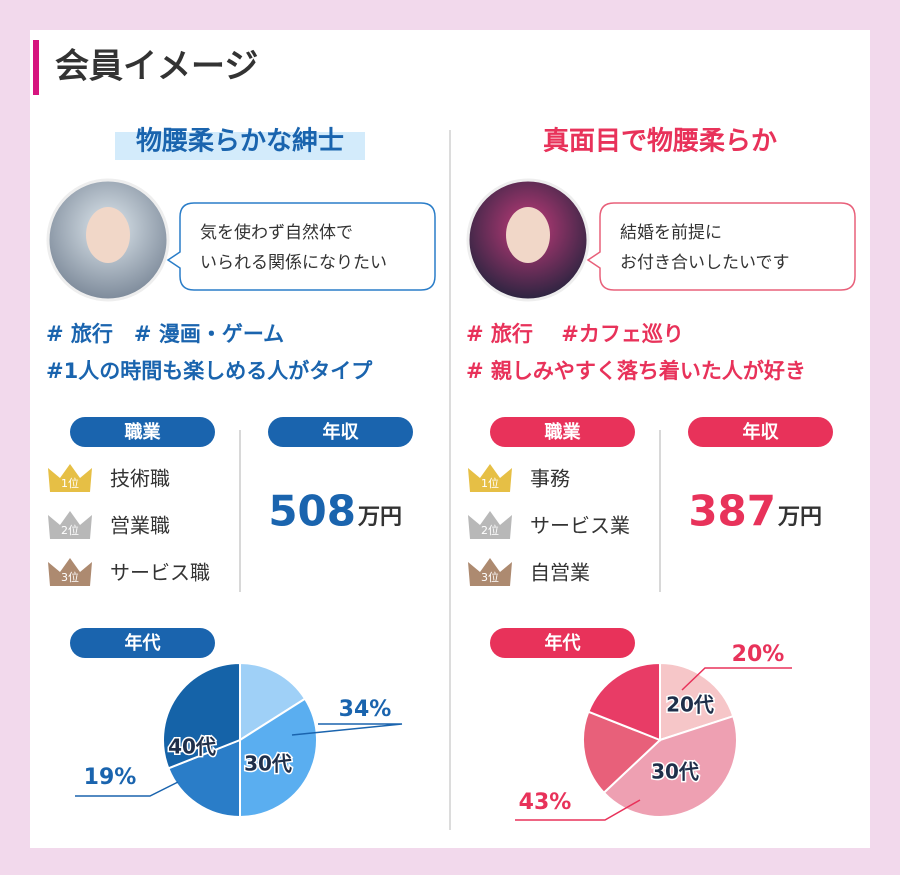  What do you see at coordinates (580, 526) in the screenshot?
I see `job-name: サービス業` at bounding box center [580, 526].